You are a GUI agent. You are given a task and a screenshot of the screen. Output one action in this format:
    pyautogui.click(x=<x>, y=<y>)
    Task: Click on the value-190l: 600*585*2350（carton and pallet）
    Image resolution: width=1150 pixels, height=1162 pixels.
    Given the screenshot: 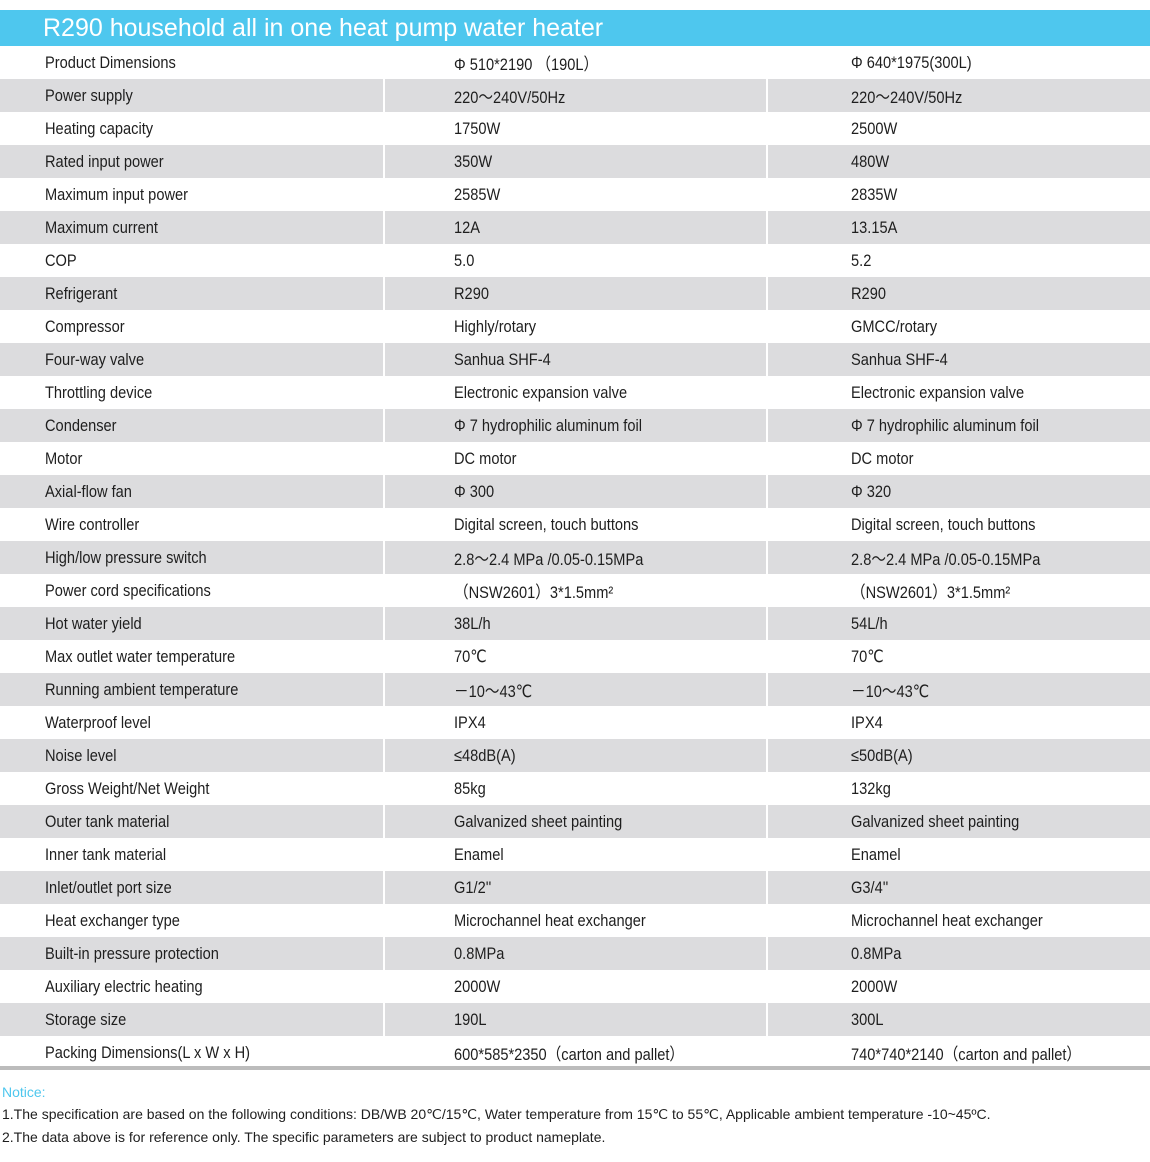 What is the action you would take?
    pyautogui.click(x=569, y=1054)
    